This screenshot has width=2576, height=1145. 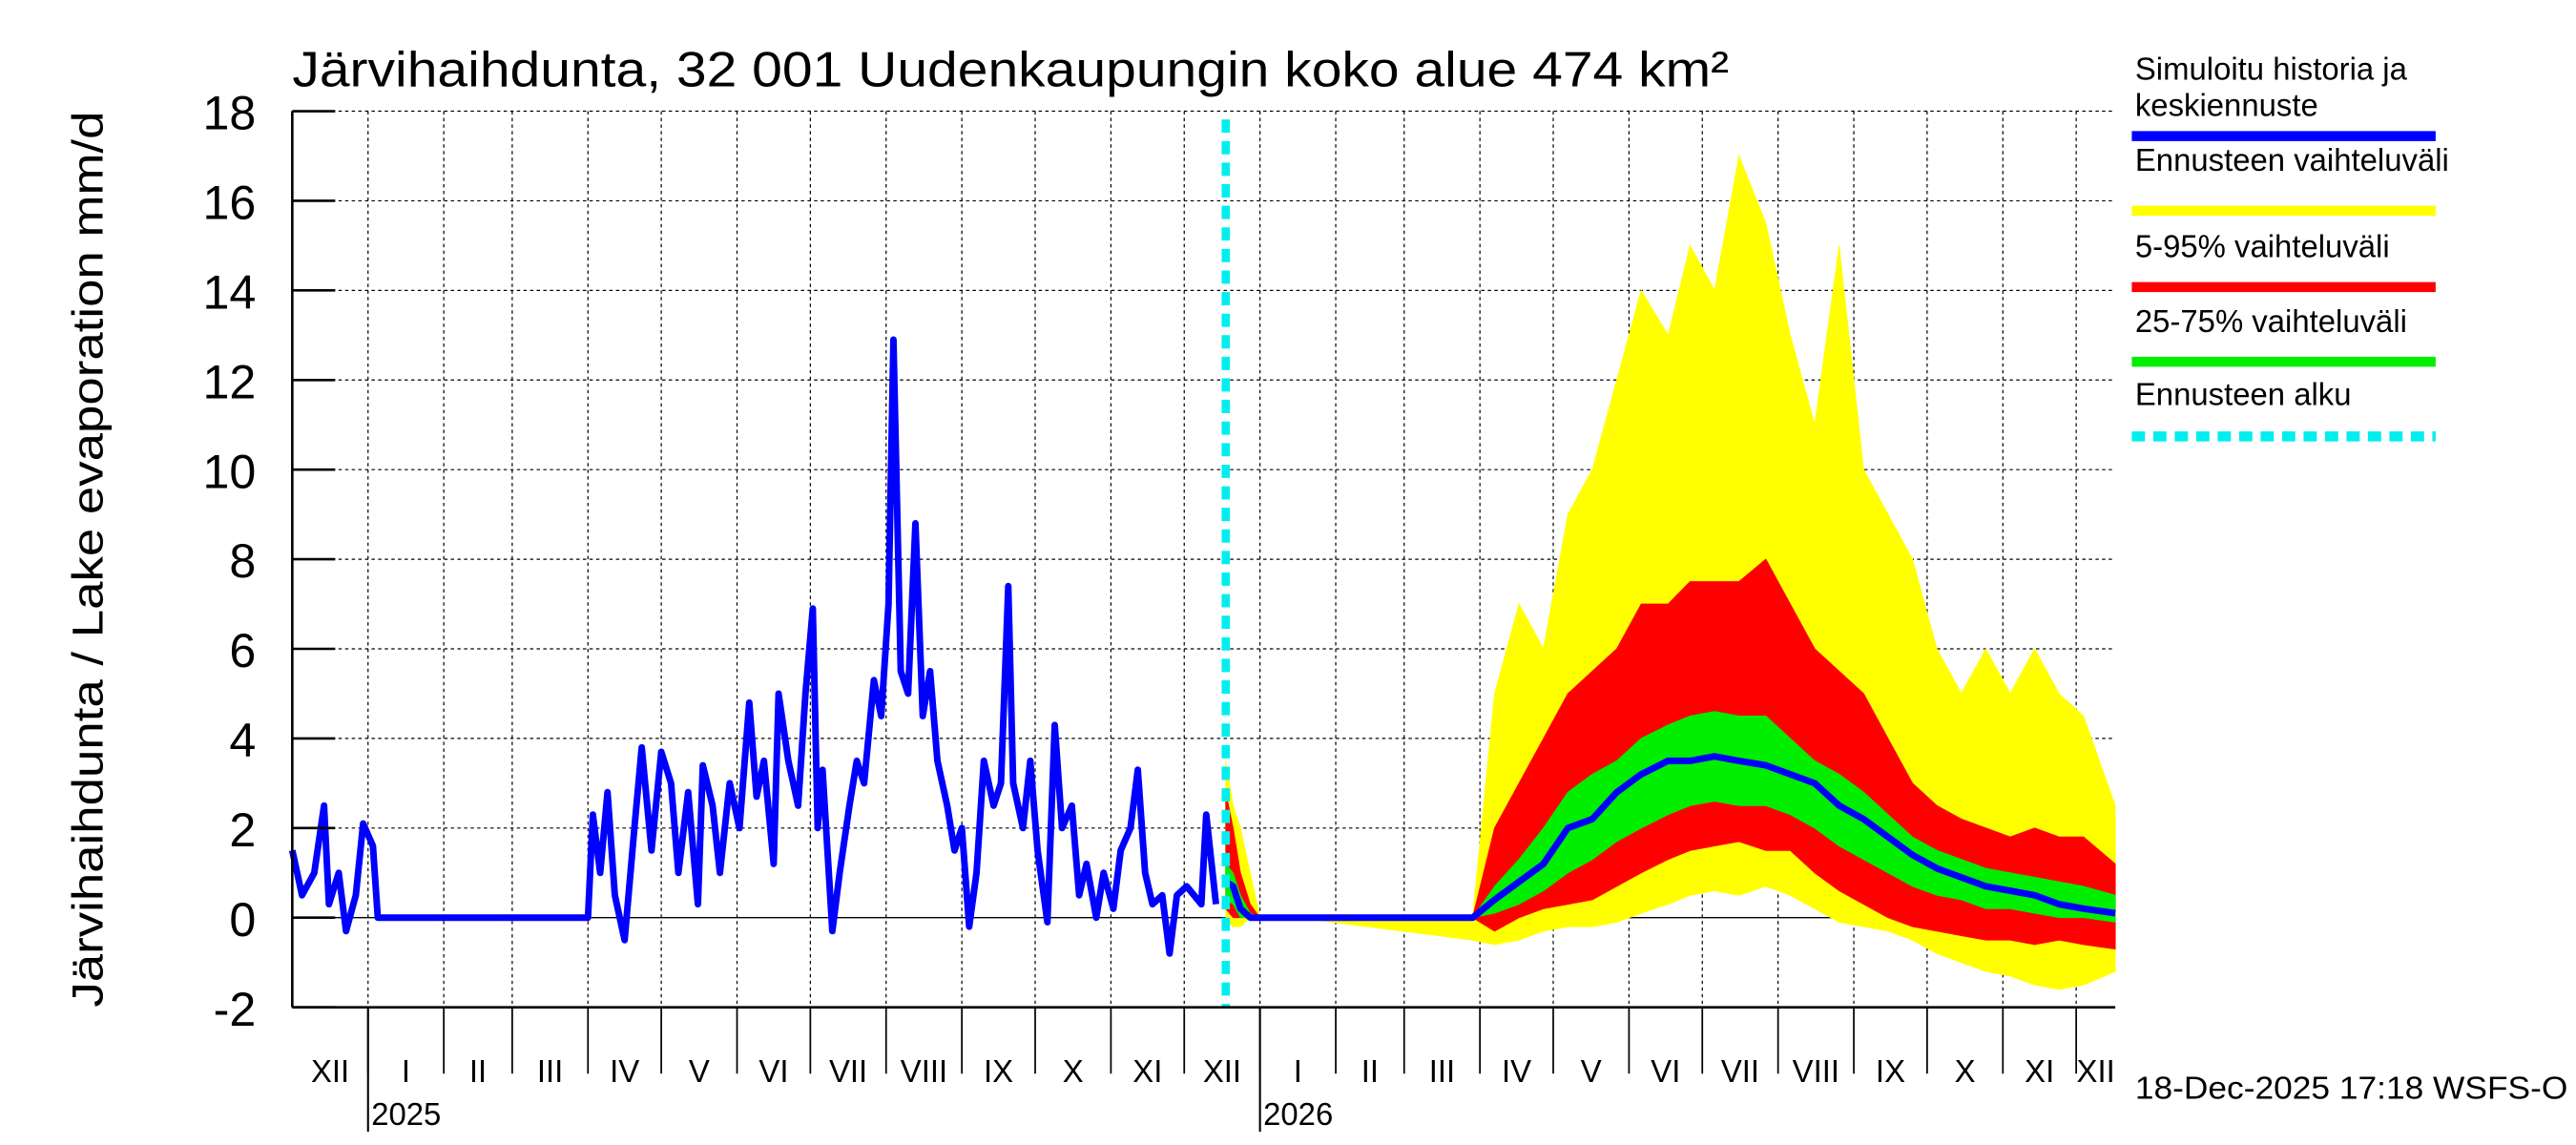 What do you see at coordinates (406, 1114) in the screenshot?
I see `year-label: 2025` at bounding box center [406, 1114].